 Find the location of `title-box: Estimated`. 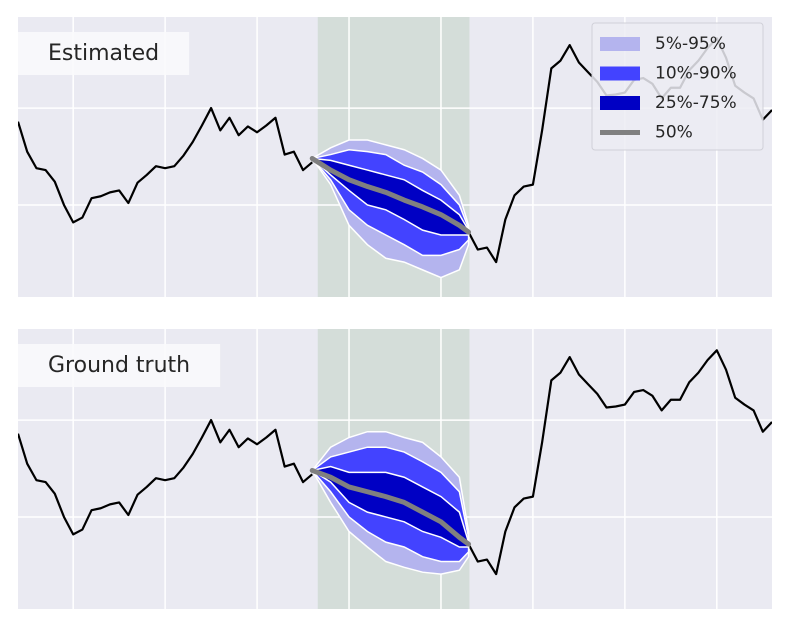

title-box: Estimated is located at coordinates (104, 53).